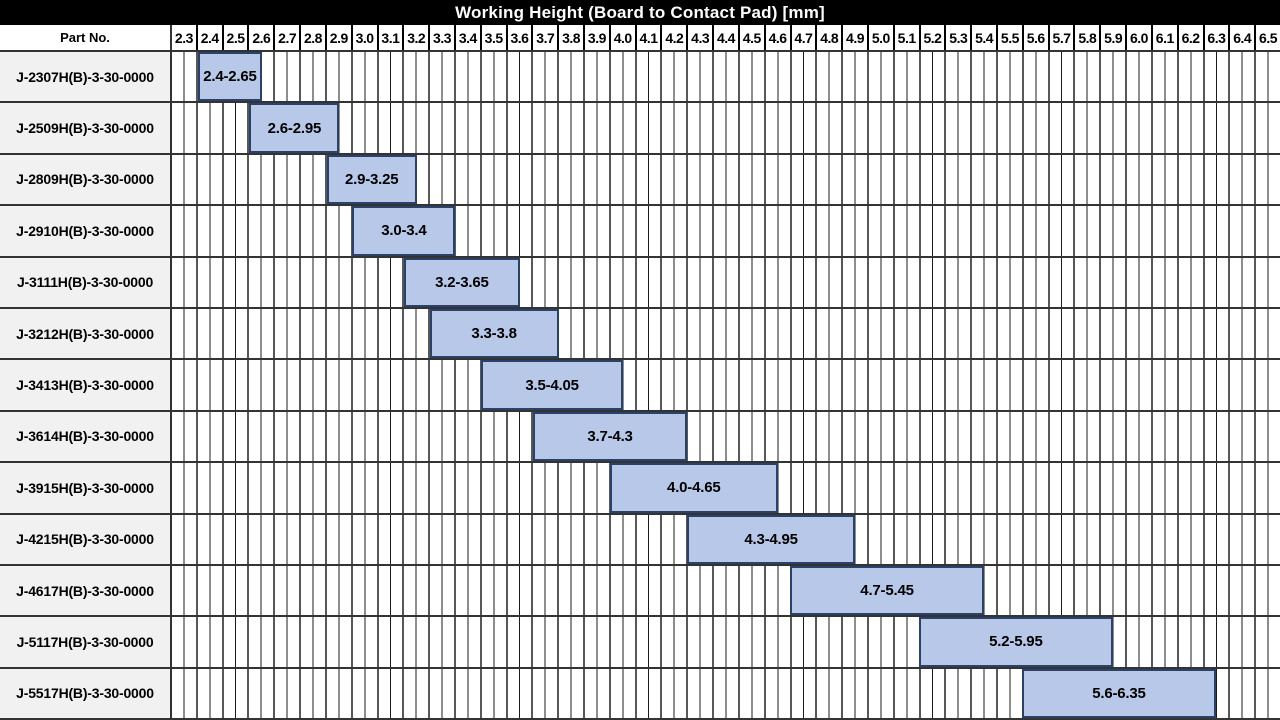  Describe the element at coordinates (461, 282) in the screenshot. I see `range-bar: 3.2-3.65` at that location.